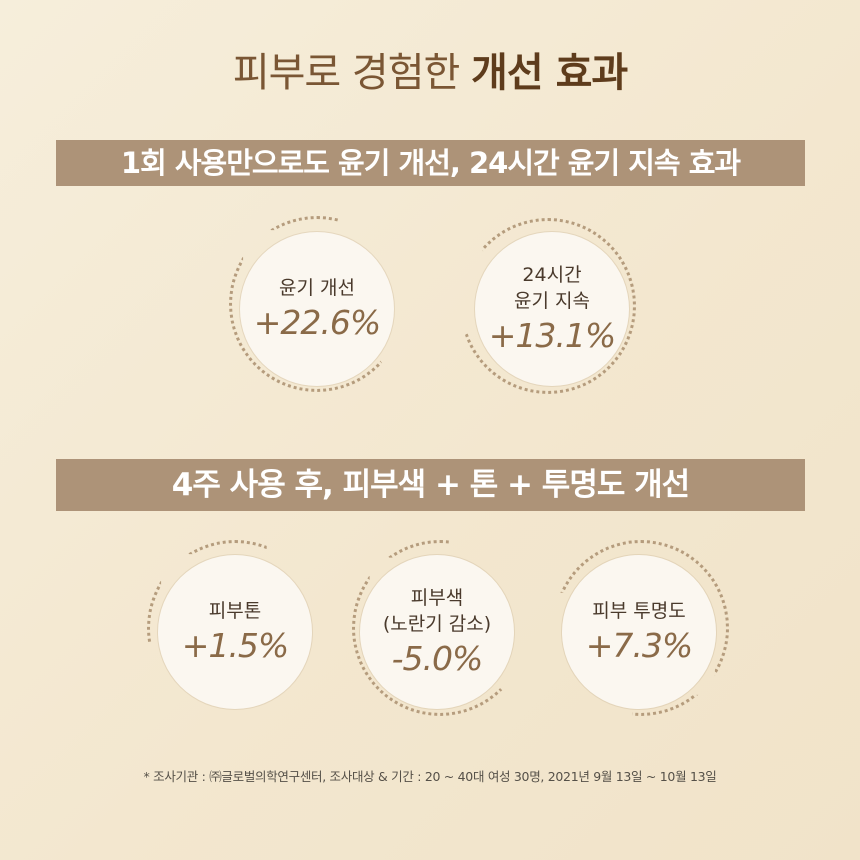 The width and height of the screenshot is (860, 860). Describe the element at coordinates (352, 73) in the screenshot. I see `title-normal: 피부로 경험한` at that location.